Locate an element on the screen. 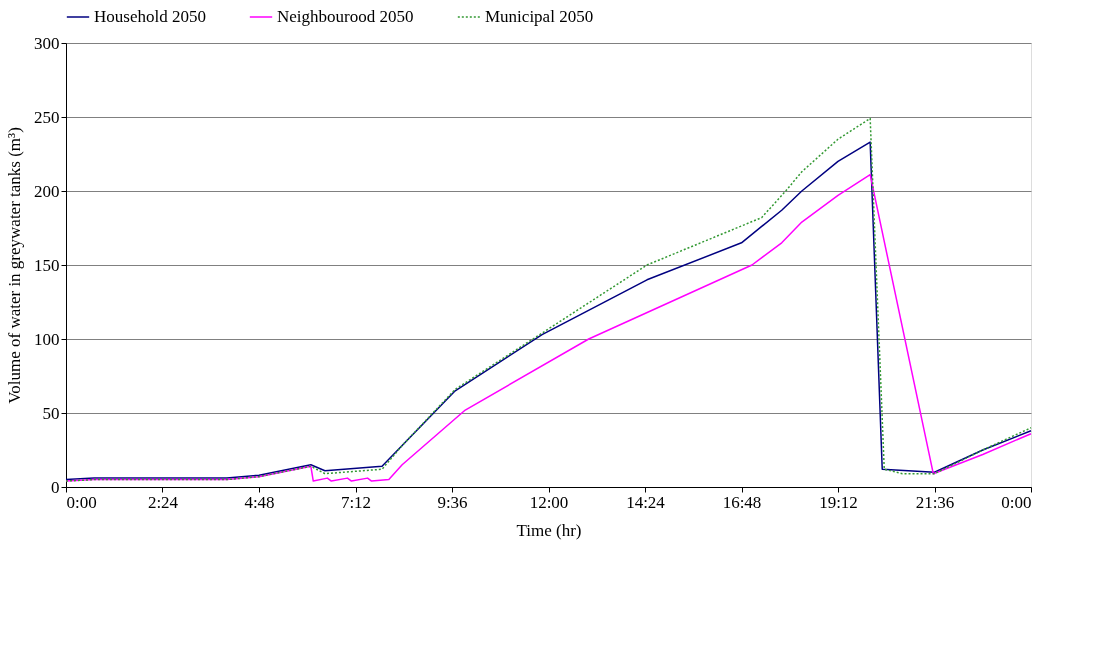 This screenshot has width=1112, height=667. y-tick-label: 250 is located at coordinates (47, 117).